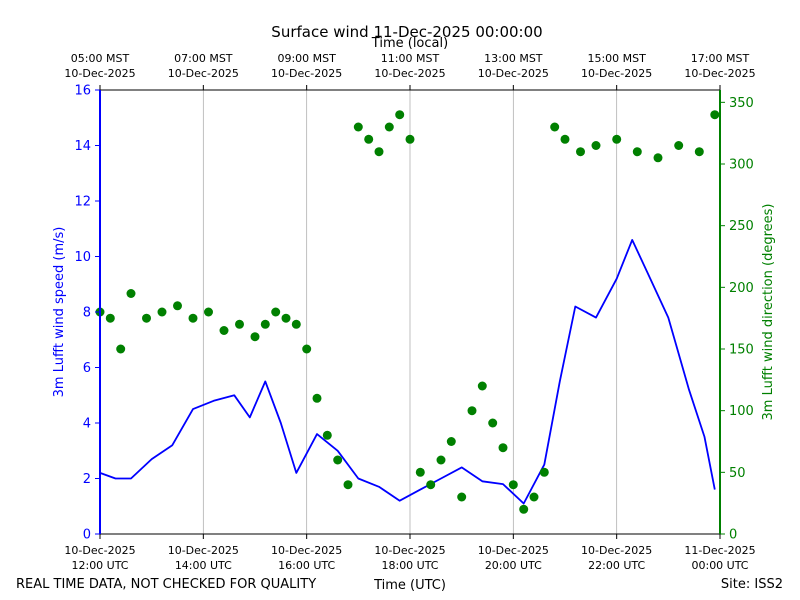 Image resolution: width=800 pixels, height=600 pixels. What do you see at coordinates (306, 58) in the screenshot?
I see `top-tick-time: 09:00 MST` at bounding box center [306, 58].